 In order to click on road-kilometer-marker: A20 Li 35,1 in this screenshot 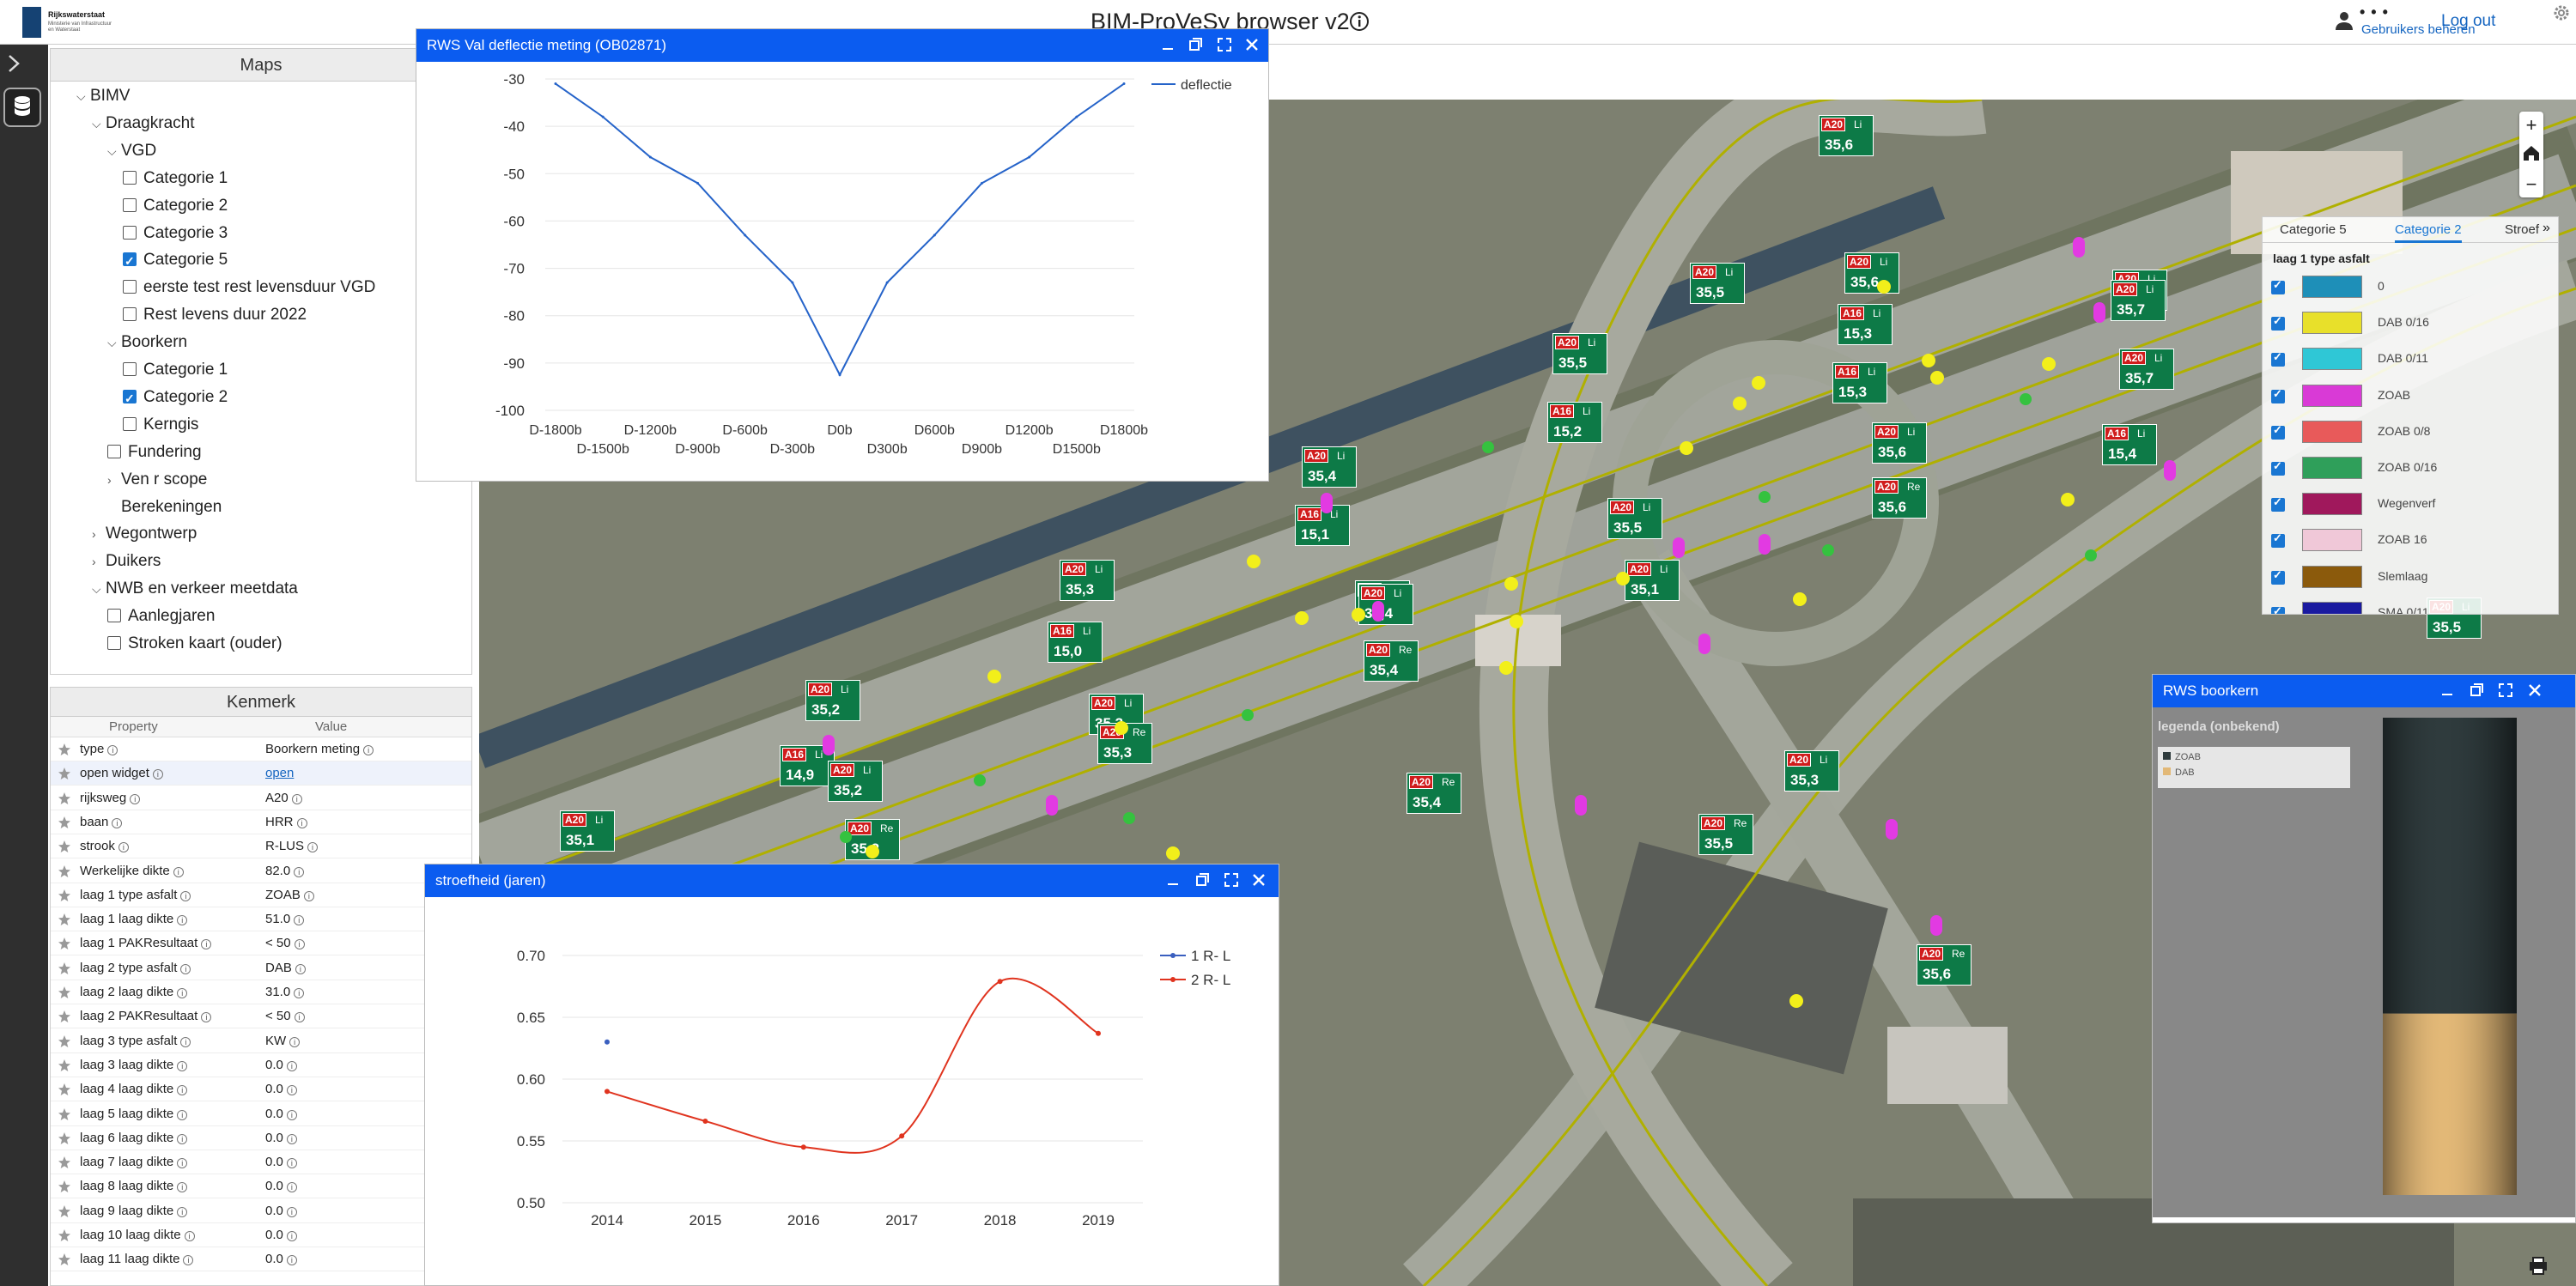, I will do `click(1653, 580)`.